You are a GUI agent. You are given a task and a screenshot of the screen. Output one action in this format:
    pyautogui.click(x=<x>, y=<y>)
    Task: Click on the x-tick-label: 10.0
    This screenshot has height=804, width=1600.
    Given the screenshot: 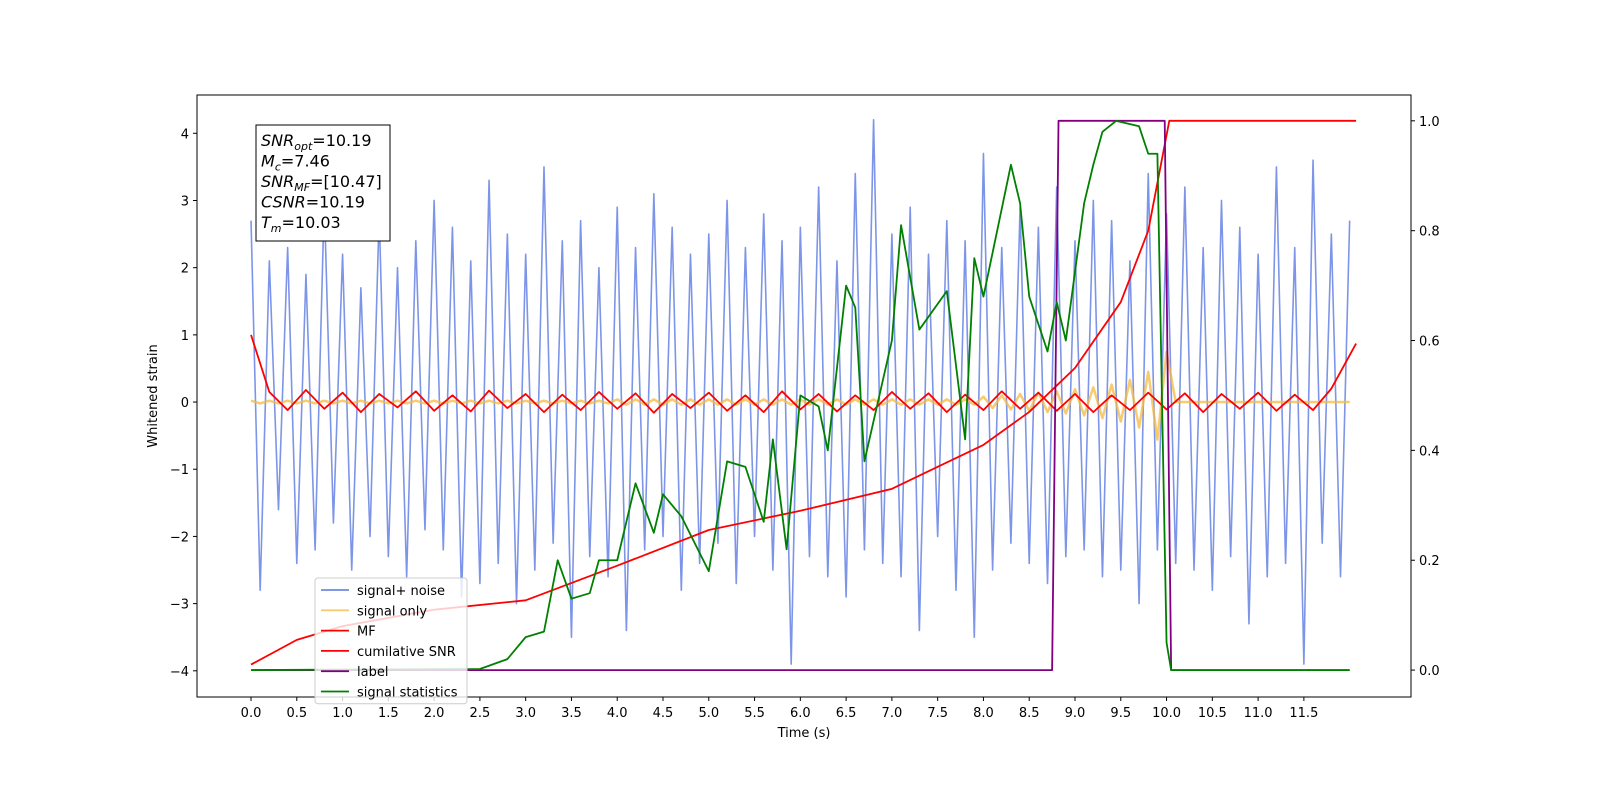 What is the action you would take?
    pyautogui.click(x=1166, y=713)
    